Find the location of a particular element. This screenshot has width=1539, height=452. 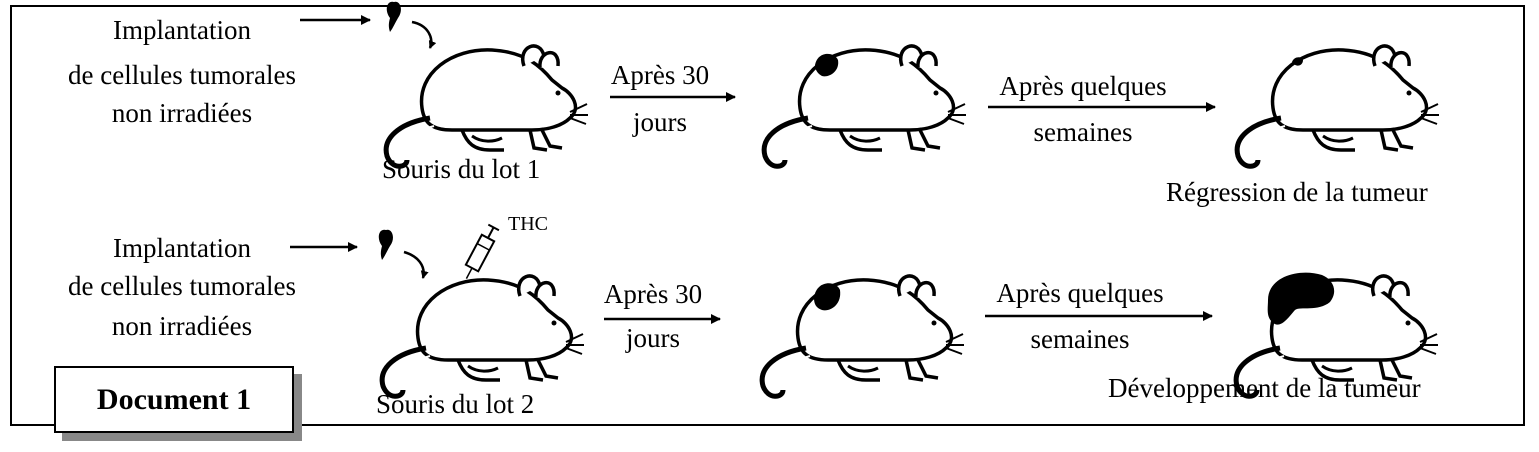

thc-label: THC is located at coordinates (528, 224).